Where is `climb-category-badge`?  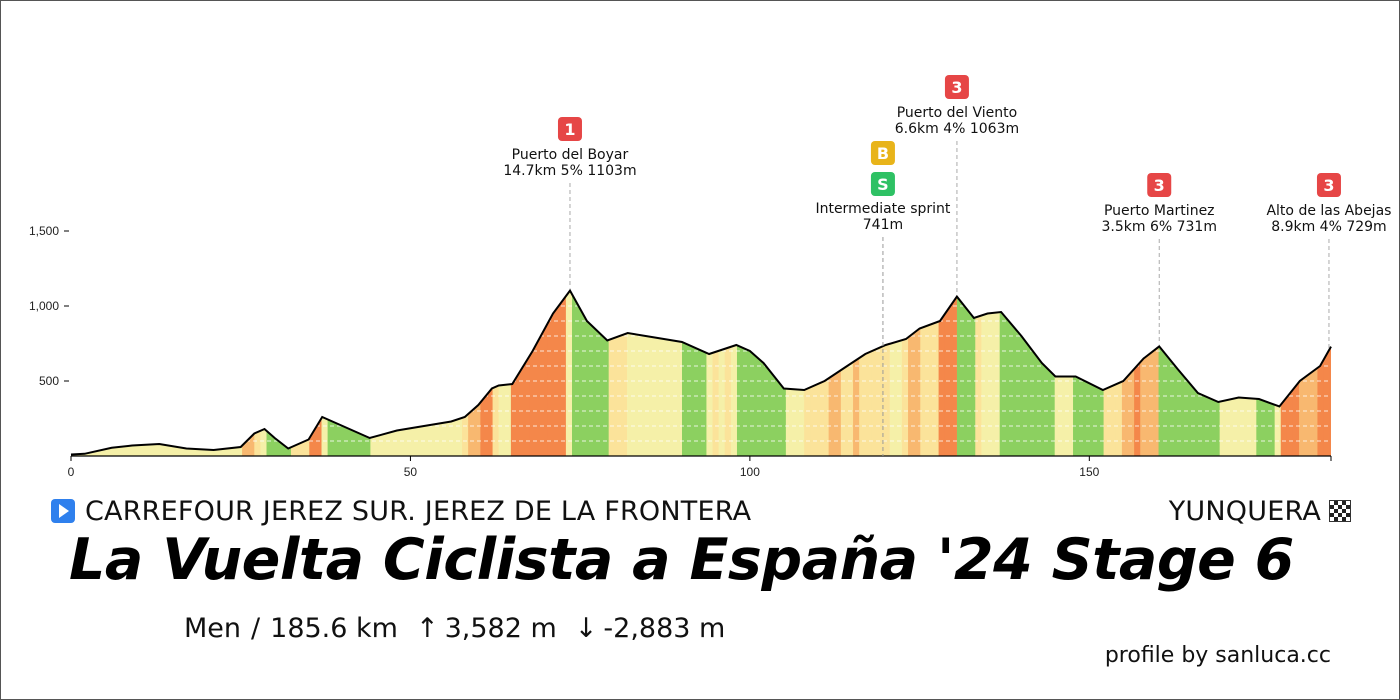
climb-category-badge is located at coordinates (1159, 185).